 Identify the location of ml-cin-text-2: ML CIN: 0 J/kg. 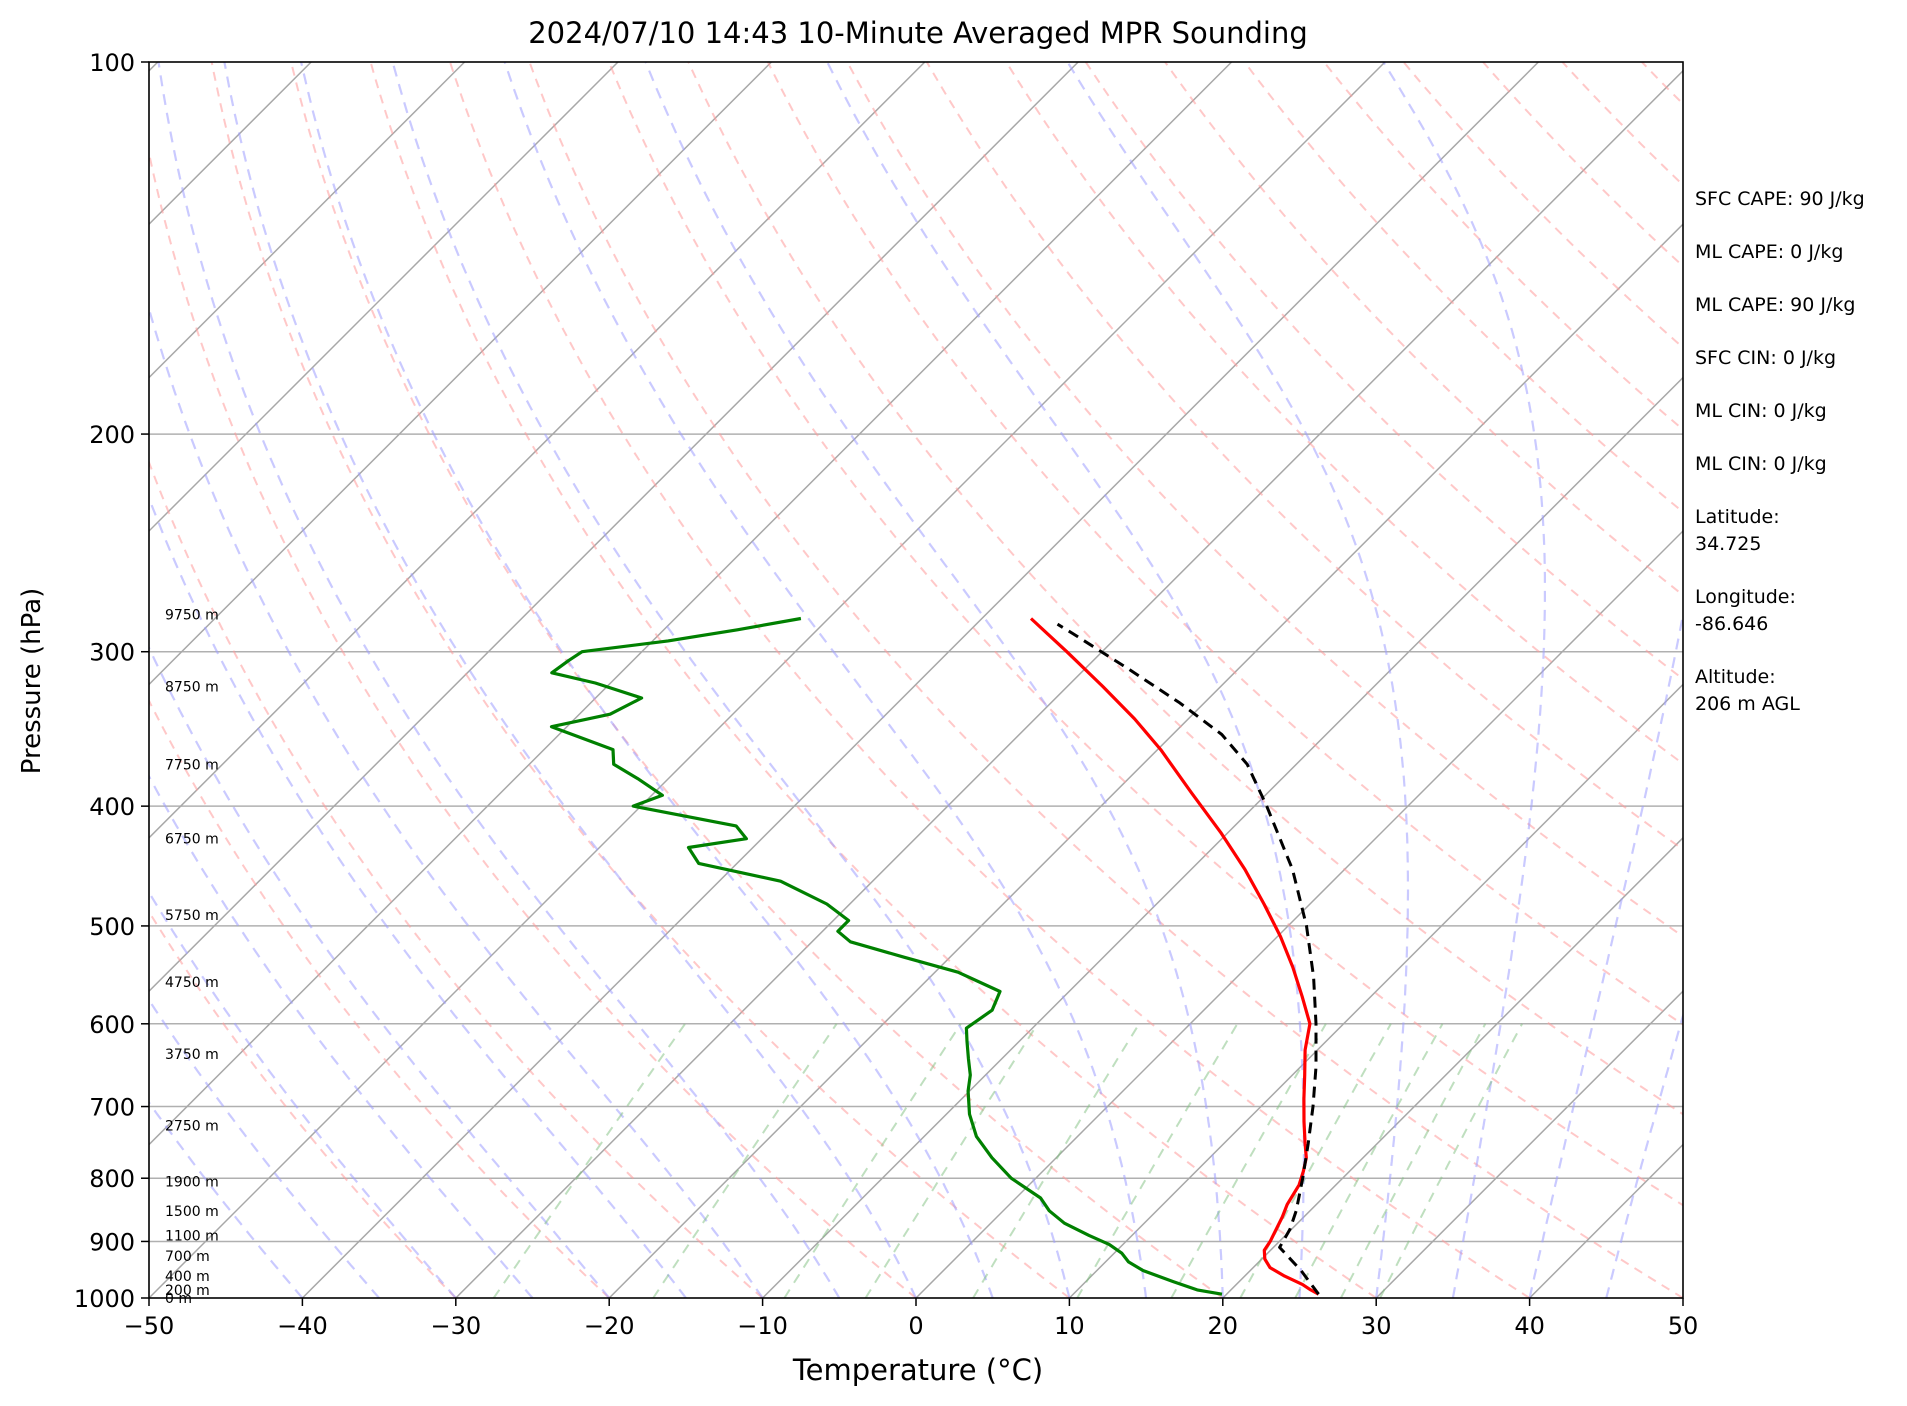
(1761, 464).